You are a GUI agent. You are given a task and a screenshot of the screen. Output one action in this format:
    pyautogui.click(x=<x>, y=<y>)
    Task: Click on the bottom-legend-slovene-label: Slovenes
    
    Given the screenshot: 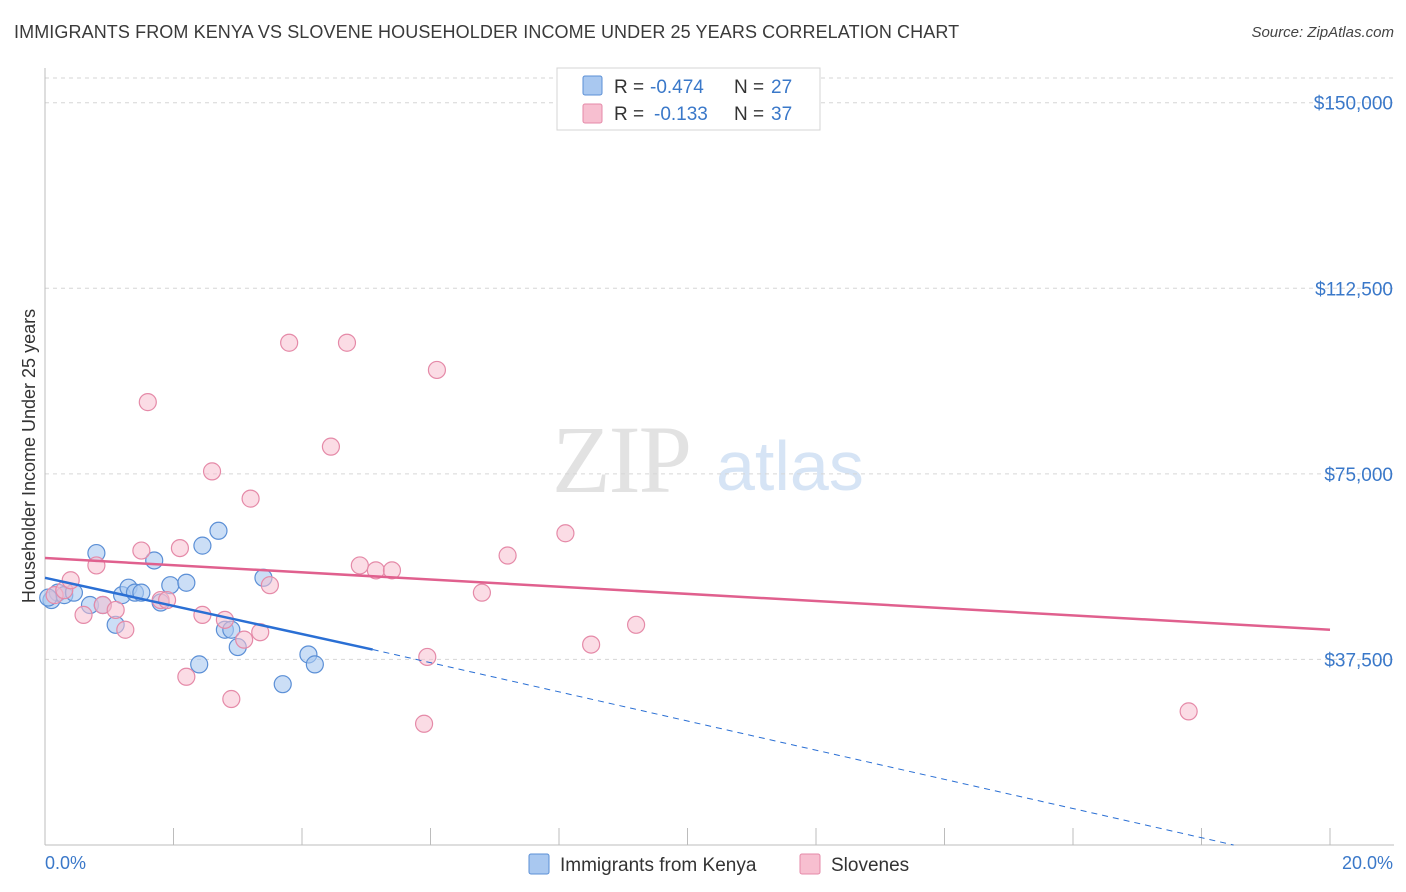 What is the action you would take?
    pyautogui.click(x=870, y=865)
    